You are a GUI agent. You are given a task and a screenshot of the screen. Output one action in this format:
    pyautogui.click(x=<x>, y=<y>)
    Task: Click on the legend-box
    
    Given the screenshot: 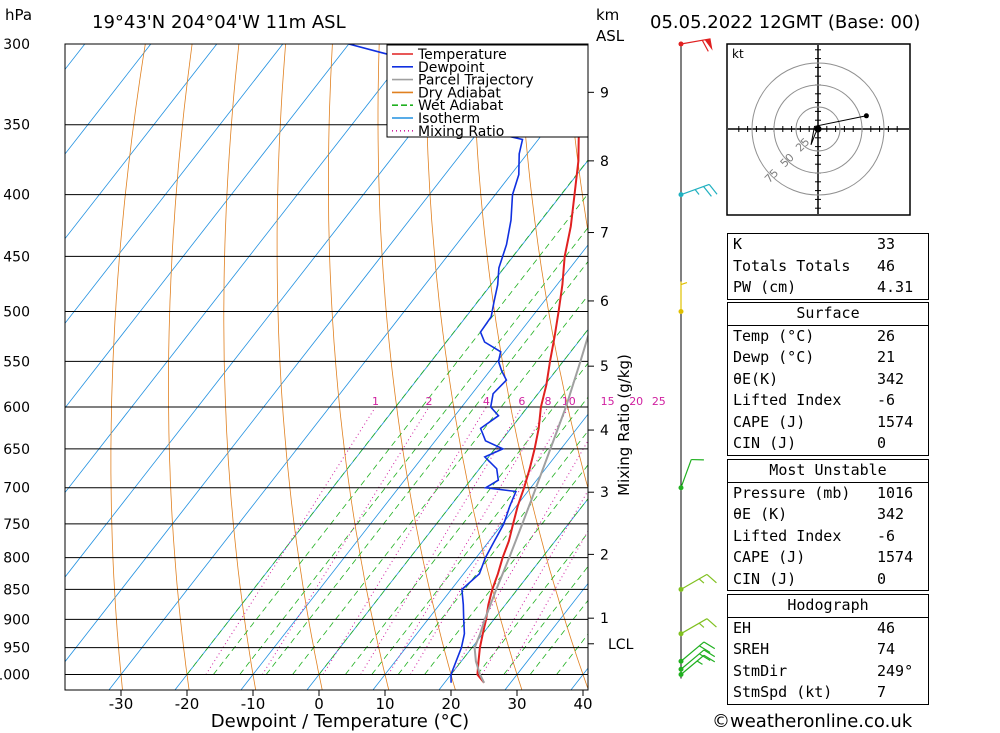 What is the action you would take?
    pyautogui.click(x=487, y=91)
    